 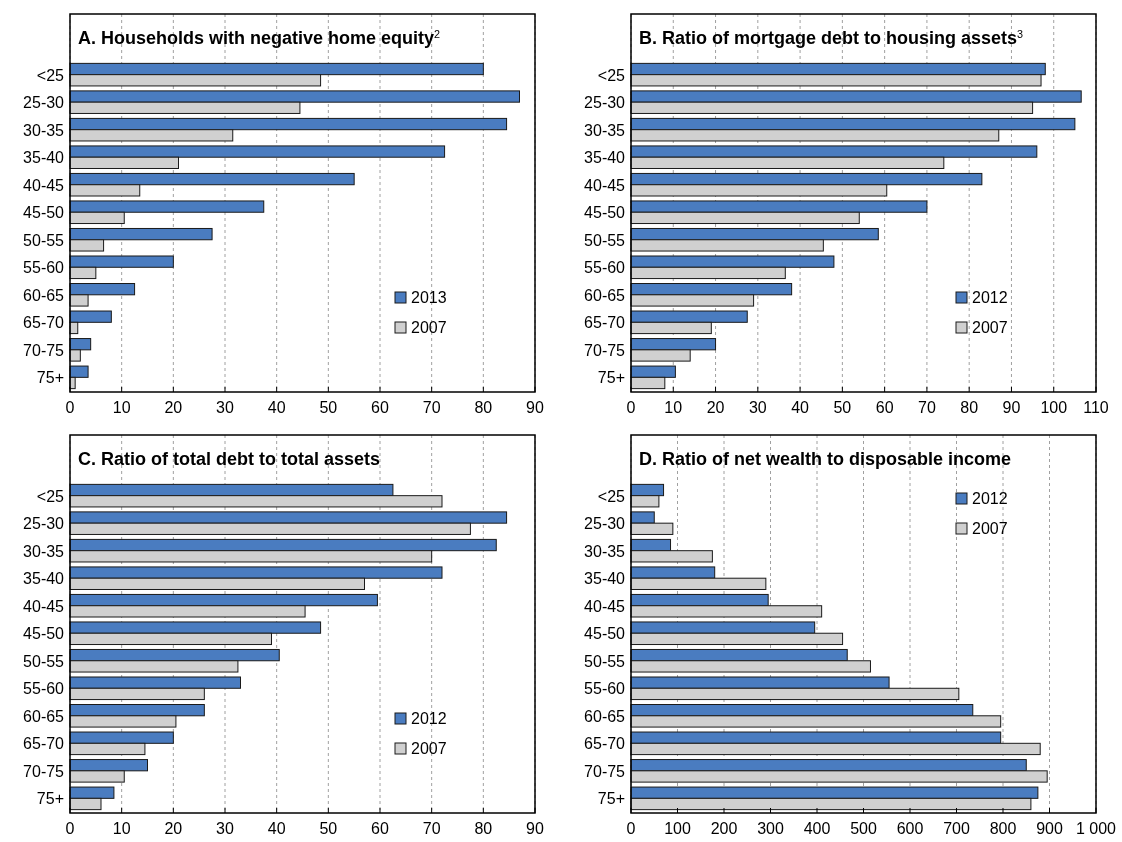 What do you see at coordinates (1003, 828) in the screenshot?
I see `x-tick-label: 800` at bounding box center [1003, 828].